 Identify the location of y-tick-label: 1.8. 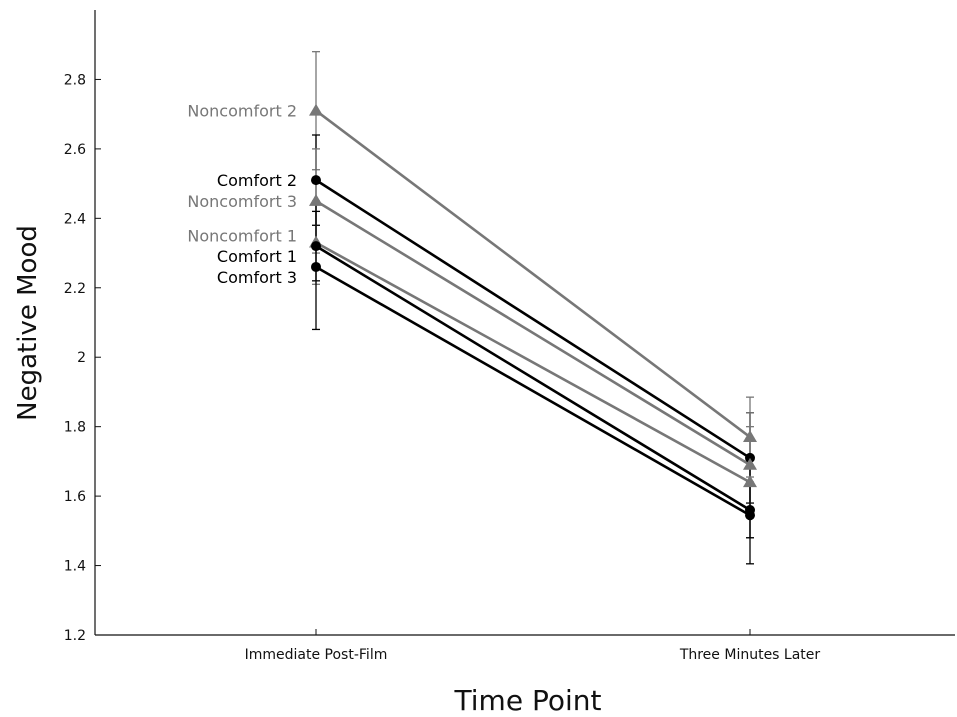
(75, 428).